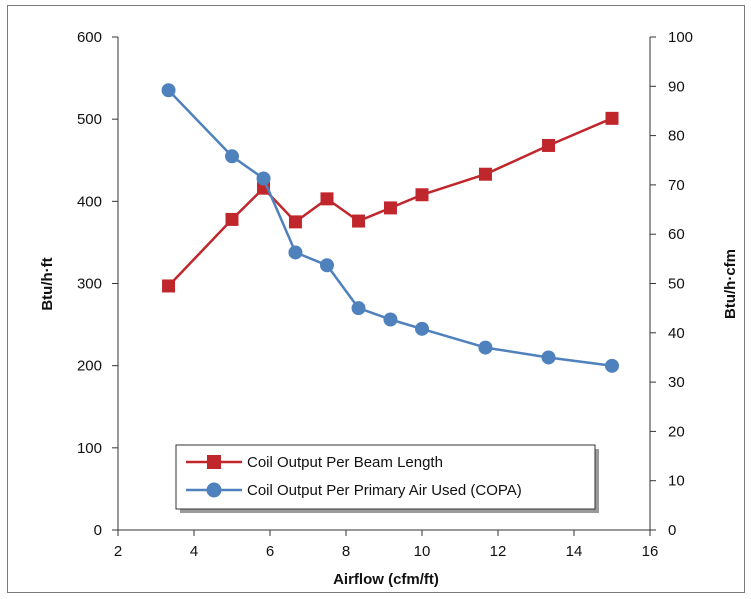  What do you see at coordinates (676, 234) in the screenshot?
I see `y-right-tick-label: 60` at bounding box center [676, 234].